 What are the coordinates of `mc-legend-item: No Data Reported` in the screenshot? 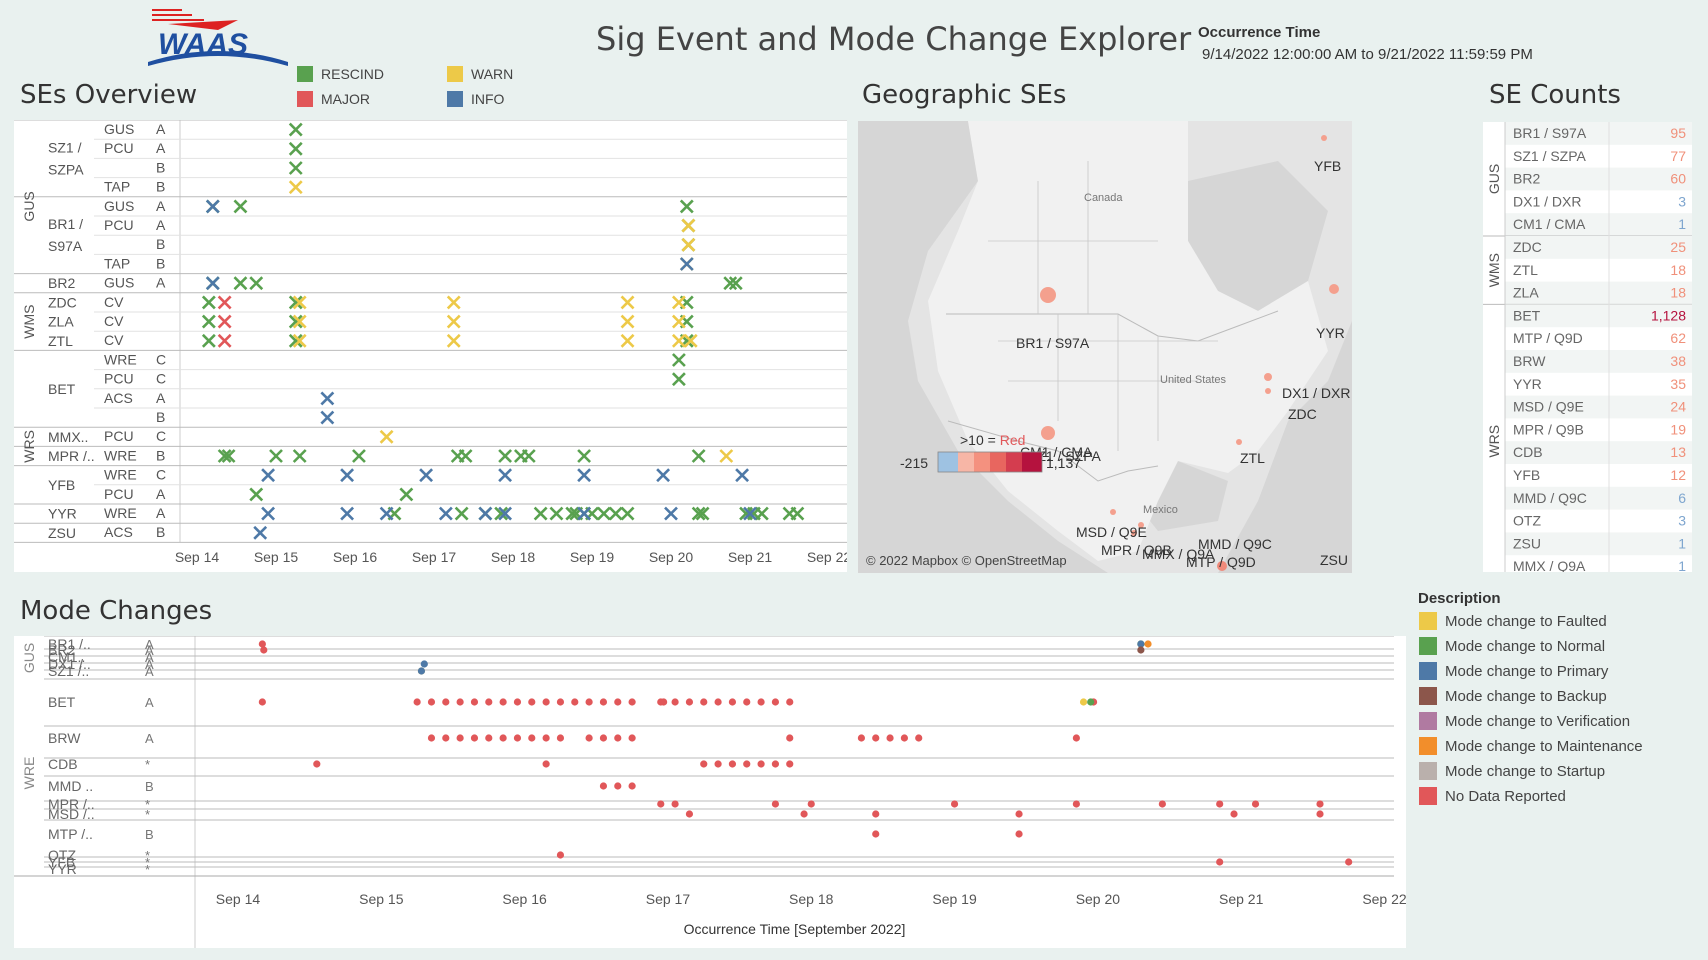 It's located at (1492, 796).